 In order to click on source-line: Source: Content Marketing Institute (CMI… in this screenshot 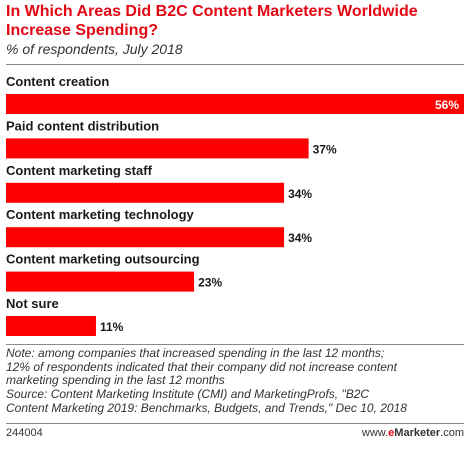, I will do `click(188, 394)`.